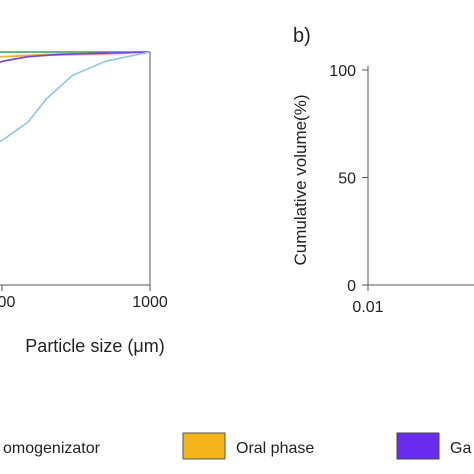 Image resolution: width=474 pixels, height=474 pixels. I want to click on panel-b-x-ticks: 0.010.1, so click(368, 300).